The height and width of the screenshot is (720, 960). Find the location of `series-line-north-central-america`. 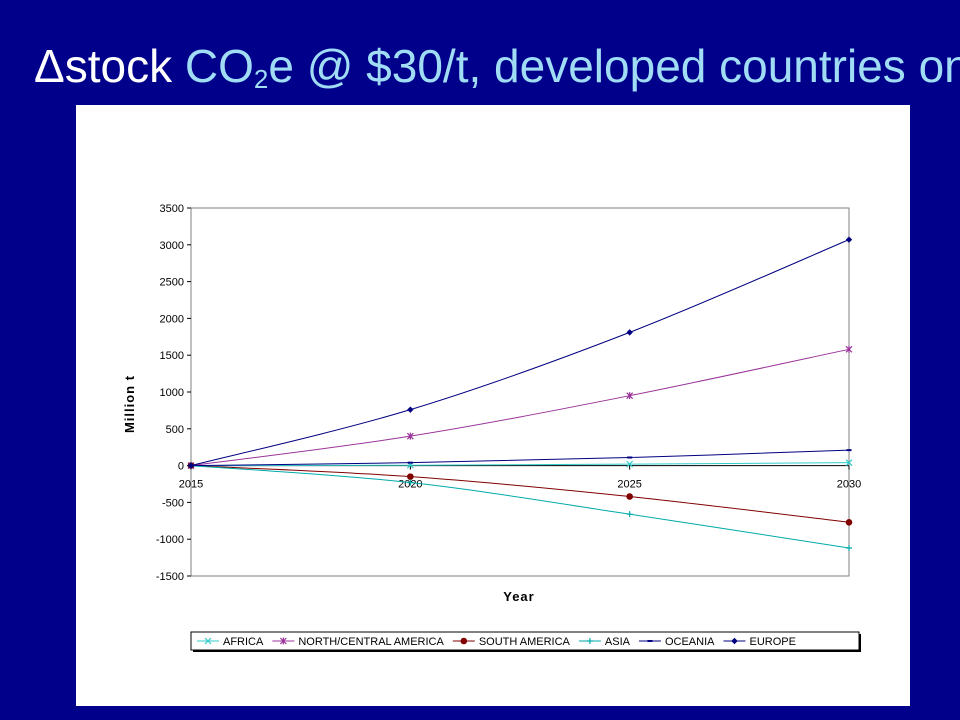

series-line-north-central-america is located at coordinates (520, 407).